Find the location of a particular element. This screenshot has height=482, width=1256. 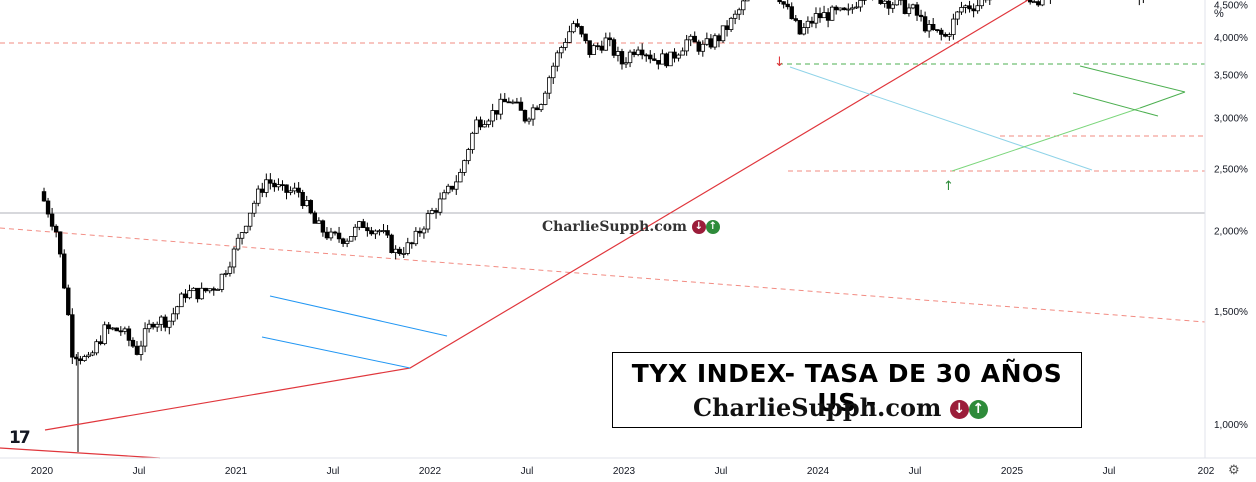

site-name-text: CharlieSupph.com is located at coordinates (817, 407).